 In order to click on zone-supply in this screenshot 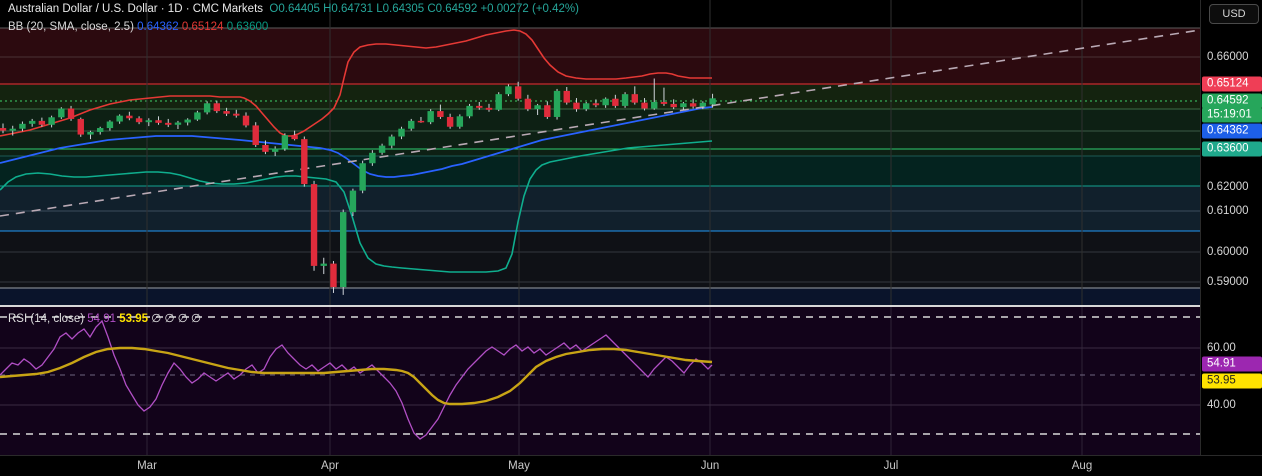, I will do `click(600, 97)`.